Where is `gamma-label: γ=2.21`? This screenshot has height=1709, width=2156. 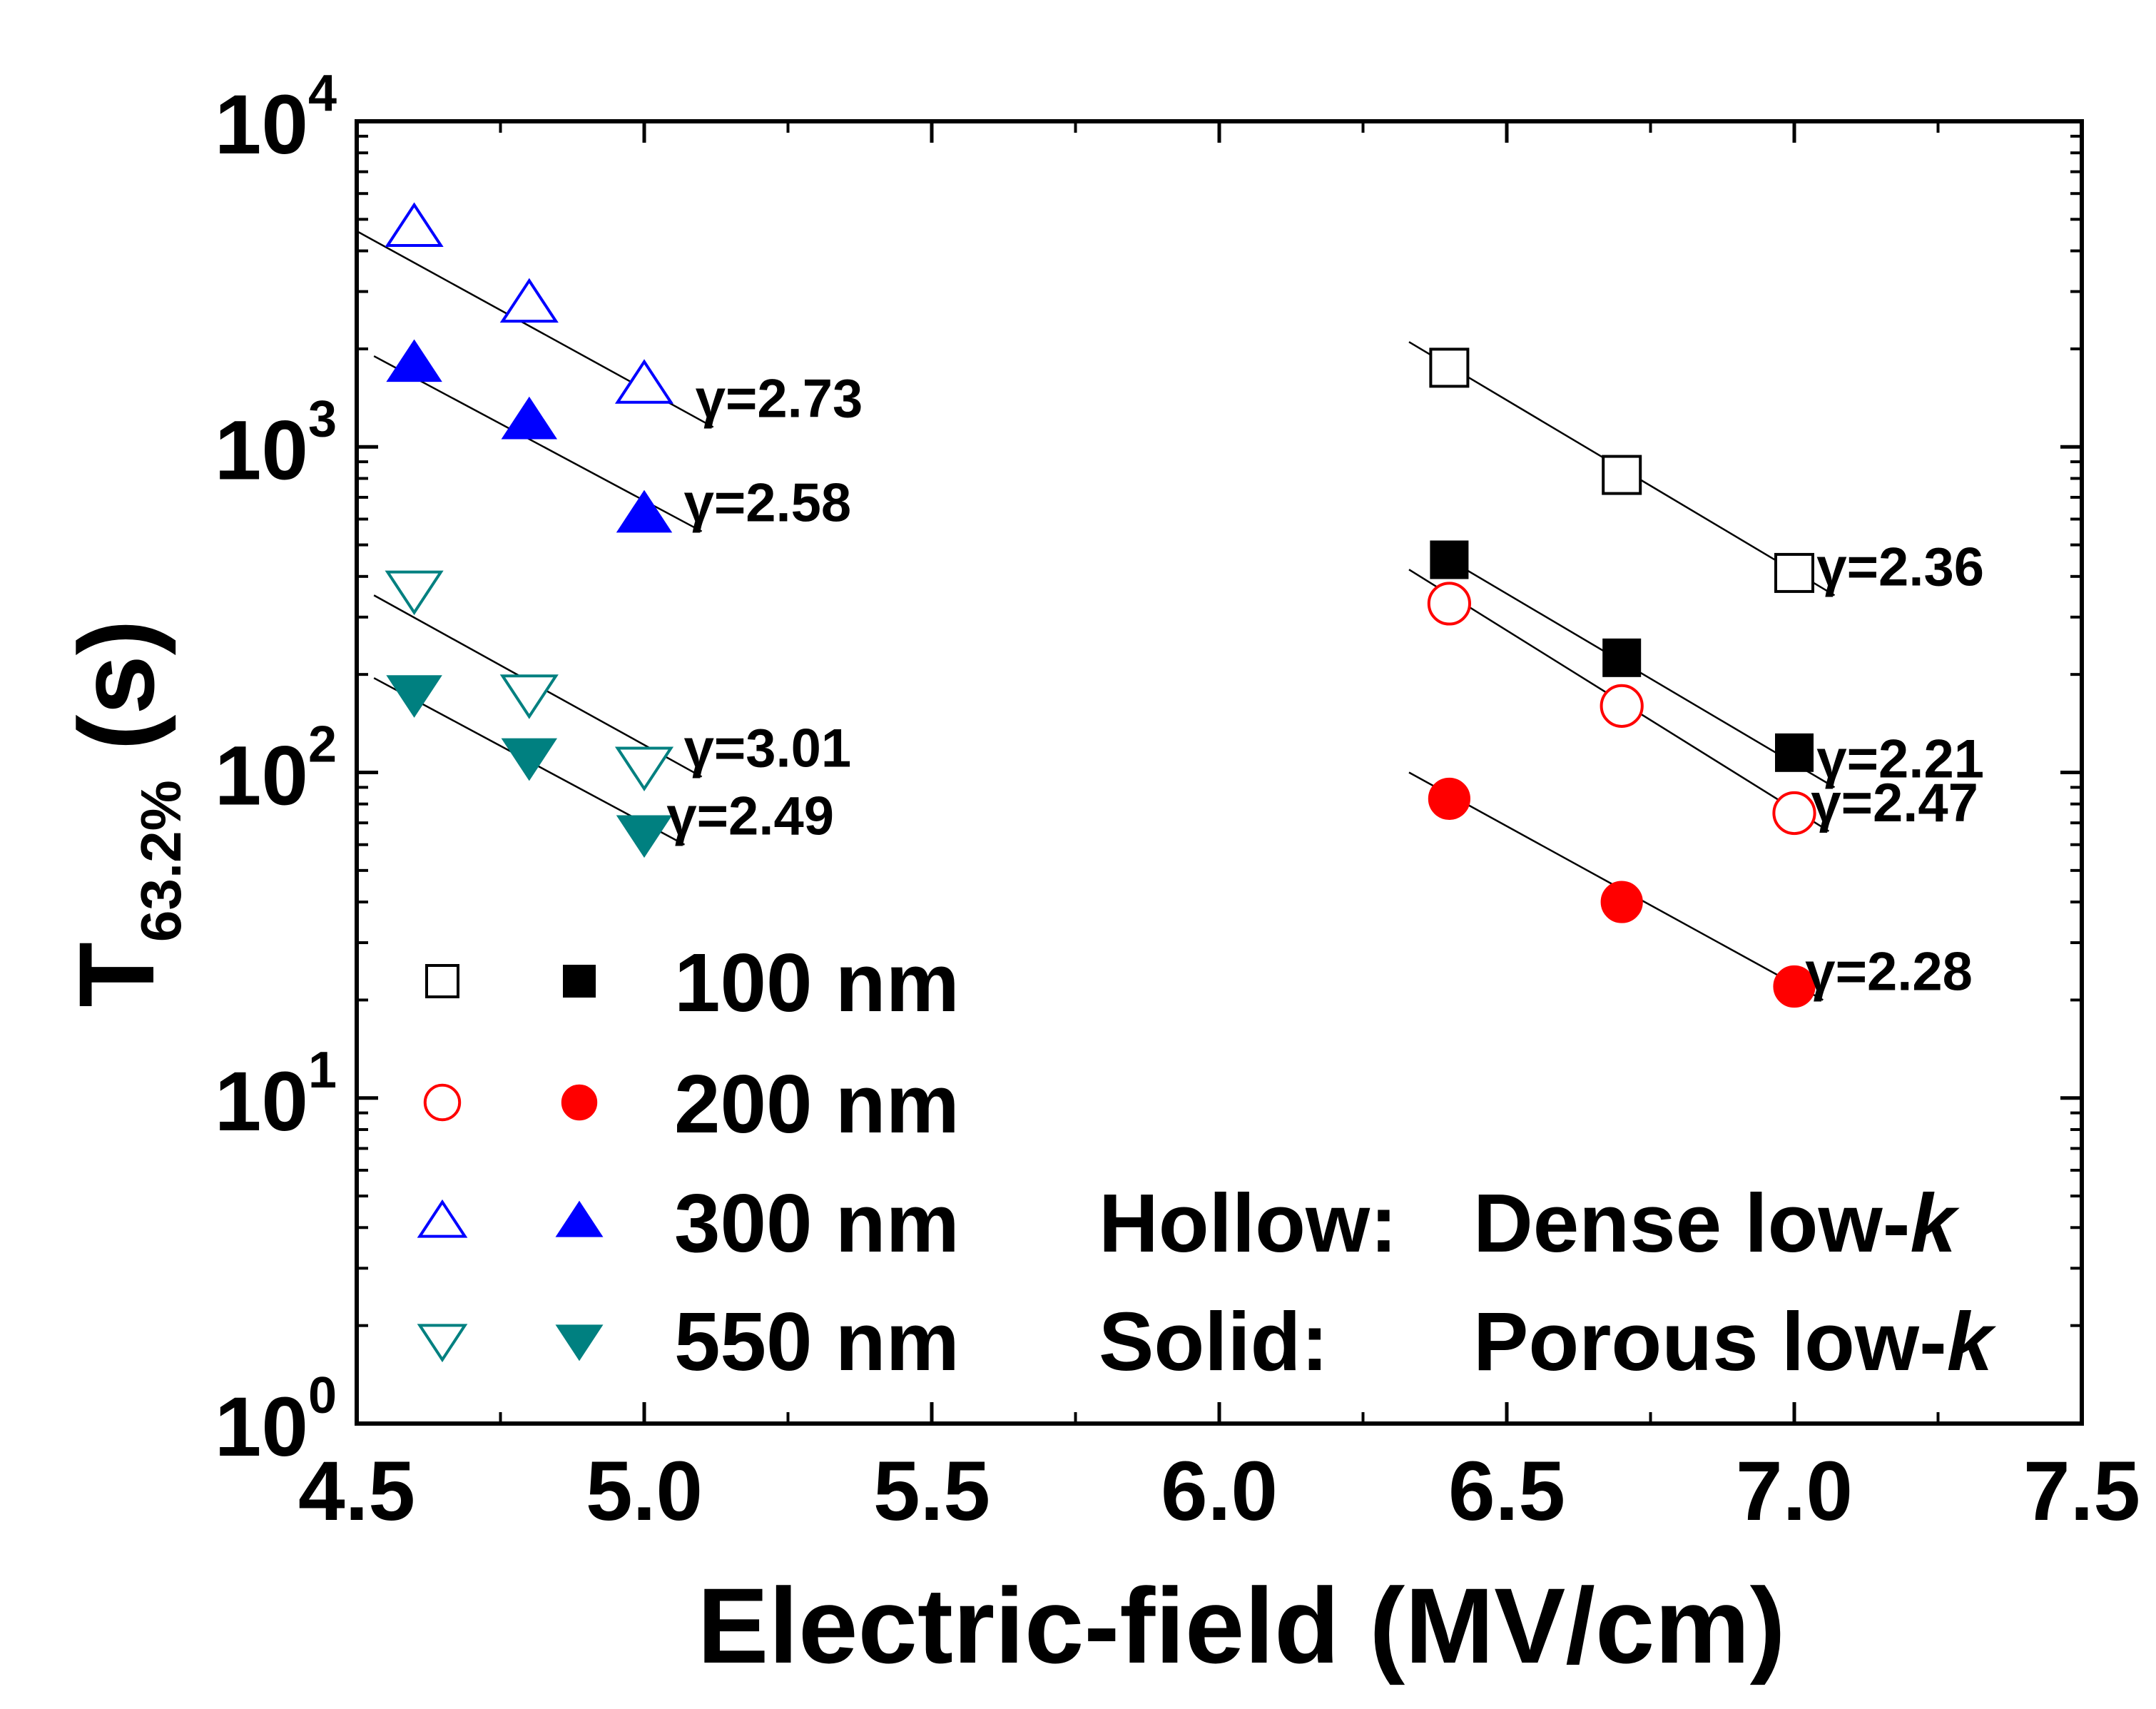 gamma-label: γ=2.21 is located at coordinates (1900, 759).